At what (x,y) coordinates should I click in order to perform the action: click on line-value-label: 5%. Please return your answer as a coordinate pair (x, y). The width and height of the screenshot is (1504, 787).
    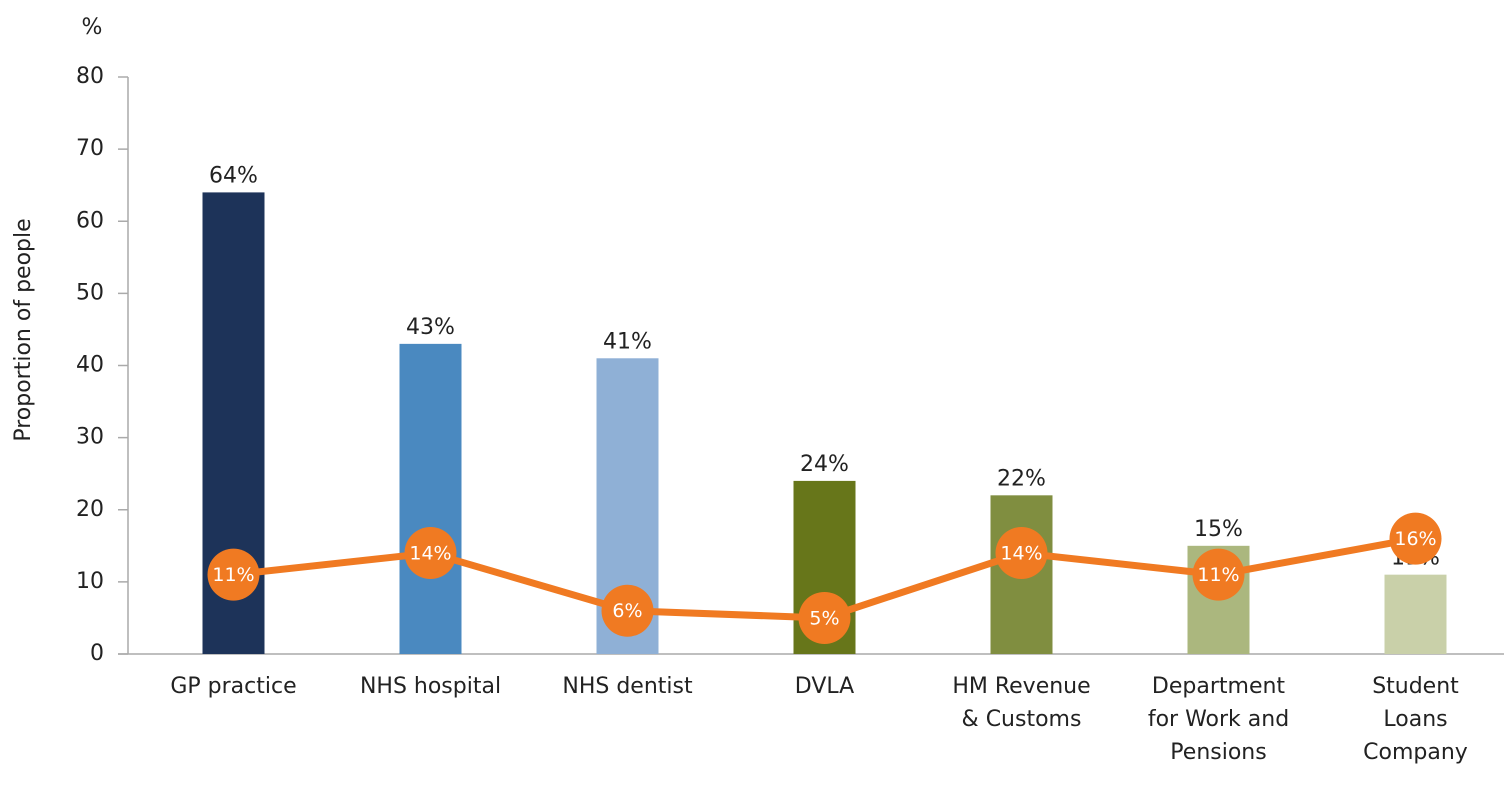
    Looking at the image, I should click on (824, 618).